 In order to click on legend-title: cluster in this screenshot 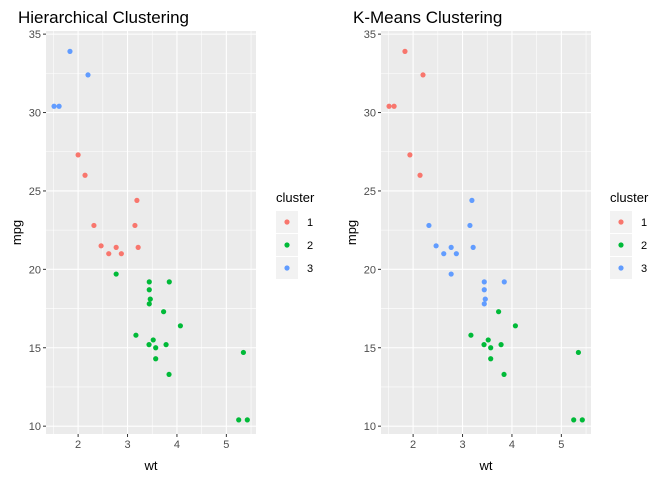, I will do `click(295, 197)`.